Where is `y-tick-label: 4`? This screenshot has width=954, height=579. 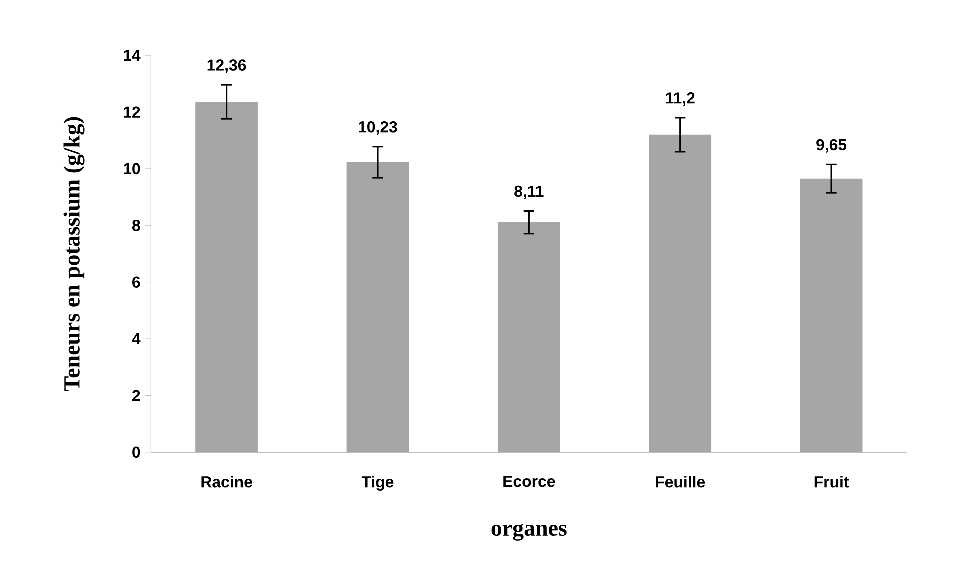
y-tick-label: 4 is located at coordinates (136, 339).